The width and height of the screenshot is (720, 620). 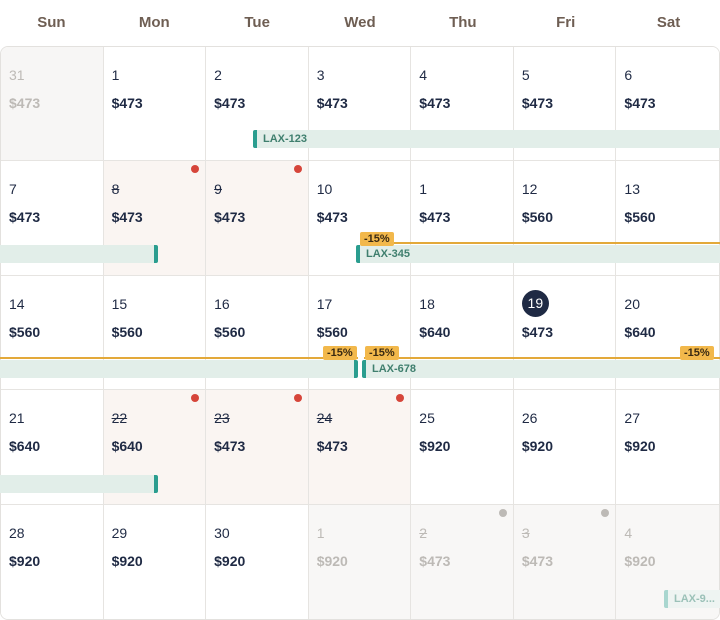 What do you see at coordinates (218, 75) in the screenshot?
I see `day-number: 2` at bounding box center [218, 75].